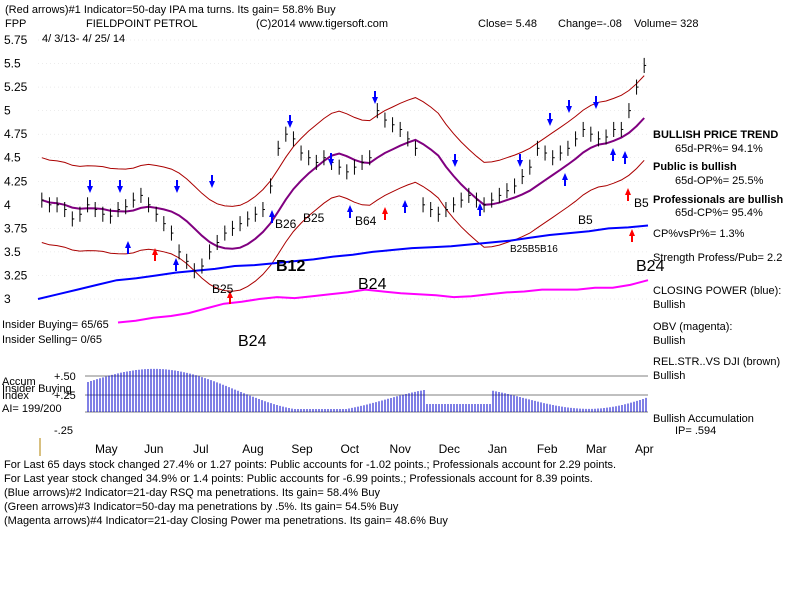 Image resolution: width=800 pixels, height=600 pixels. What do you see at coordinates (52, 340) in the screenshot?
I see `insider-selling: Insider Selling= 0/65` at bounding box center [52, 340].